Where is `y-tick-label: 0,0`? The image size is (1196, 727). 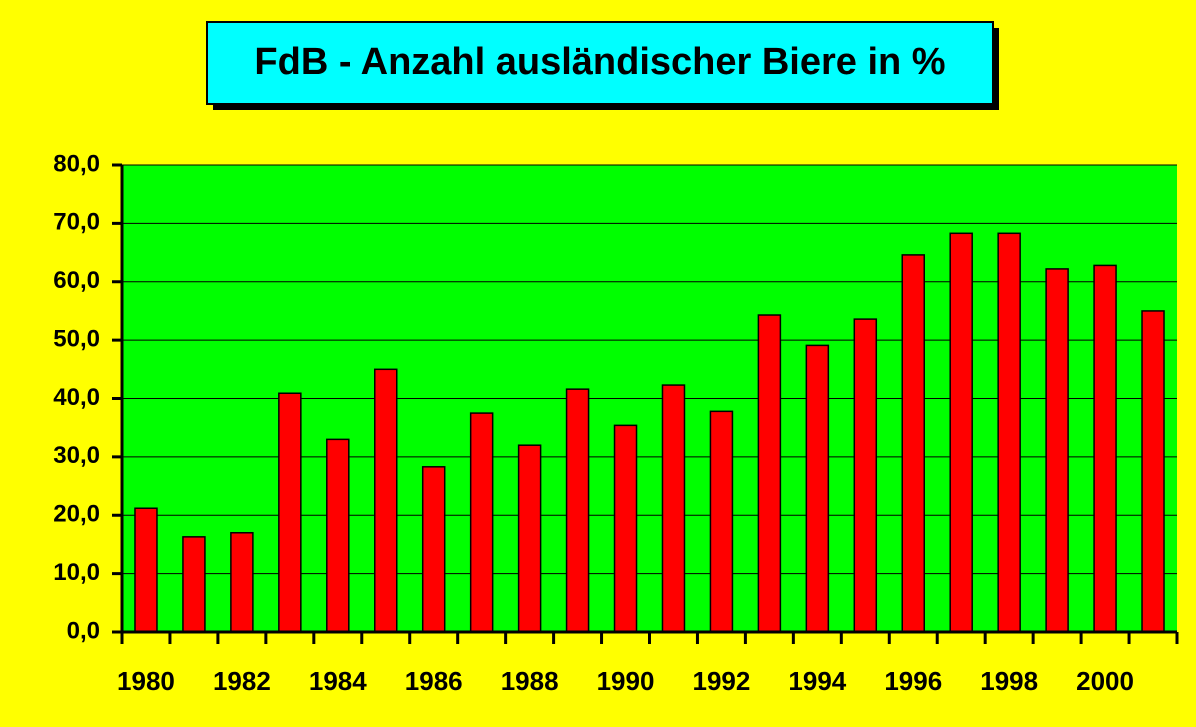 y-tick-label: 0,0 is located at coordinates (83, 630).